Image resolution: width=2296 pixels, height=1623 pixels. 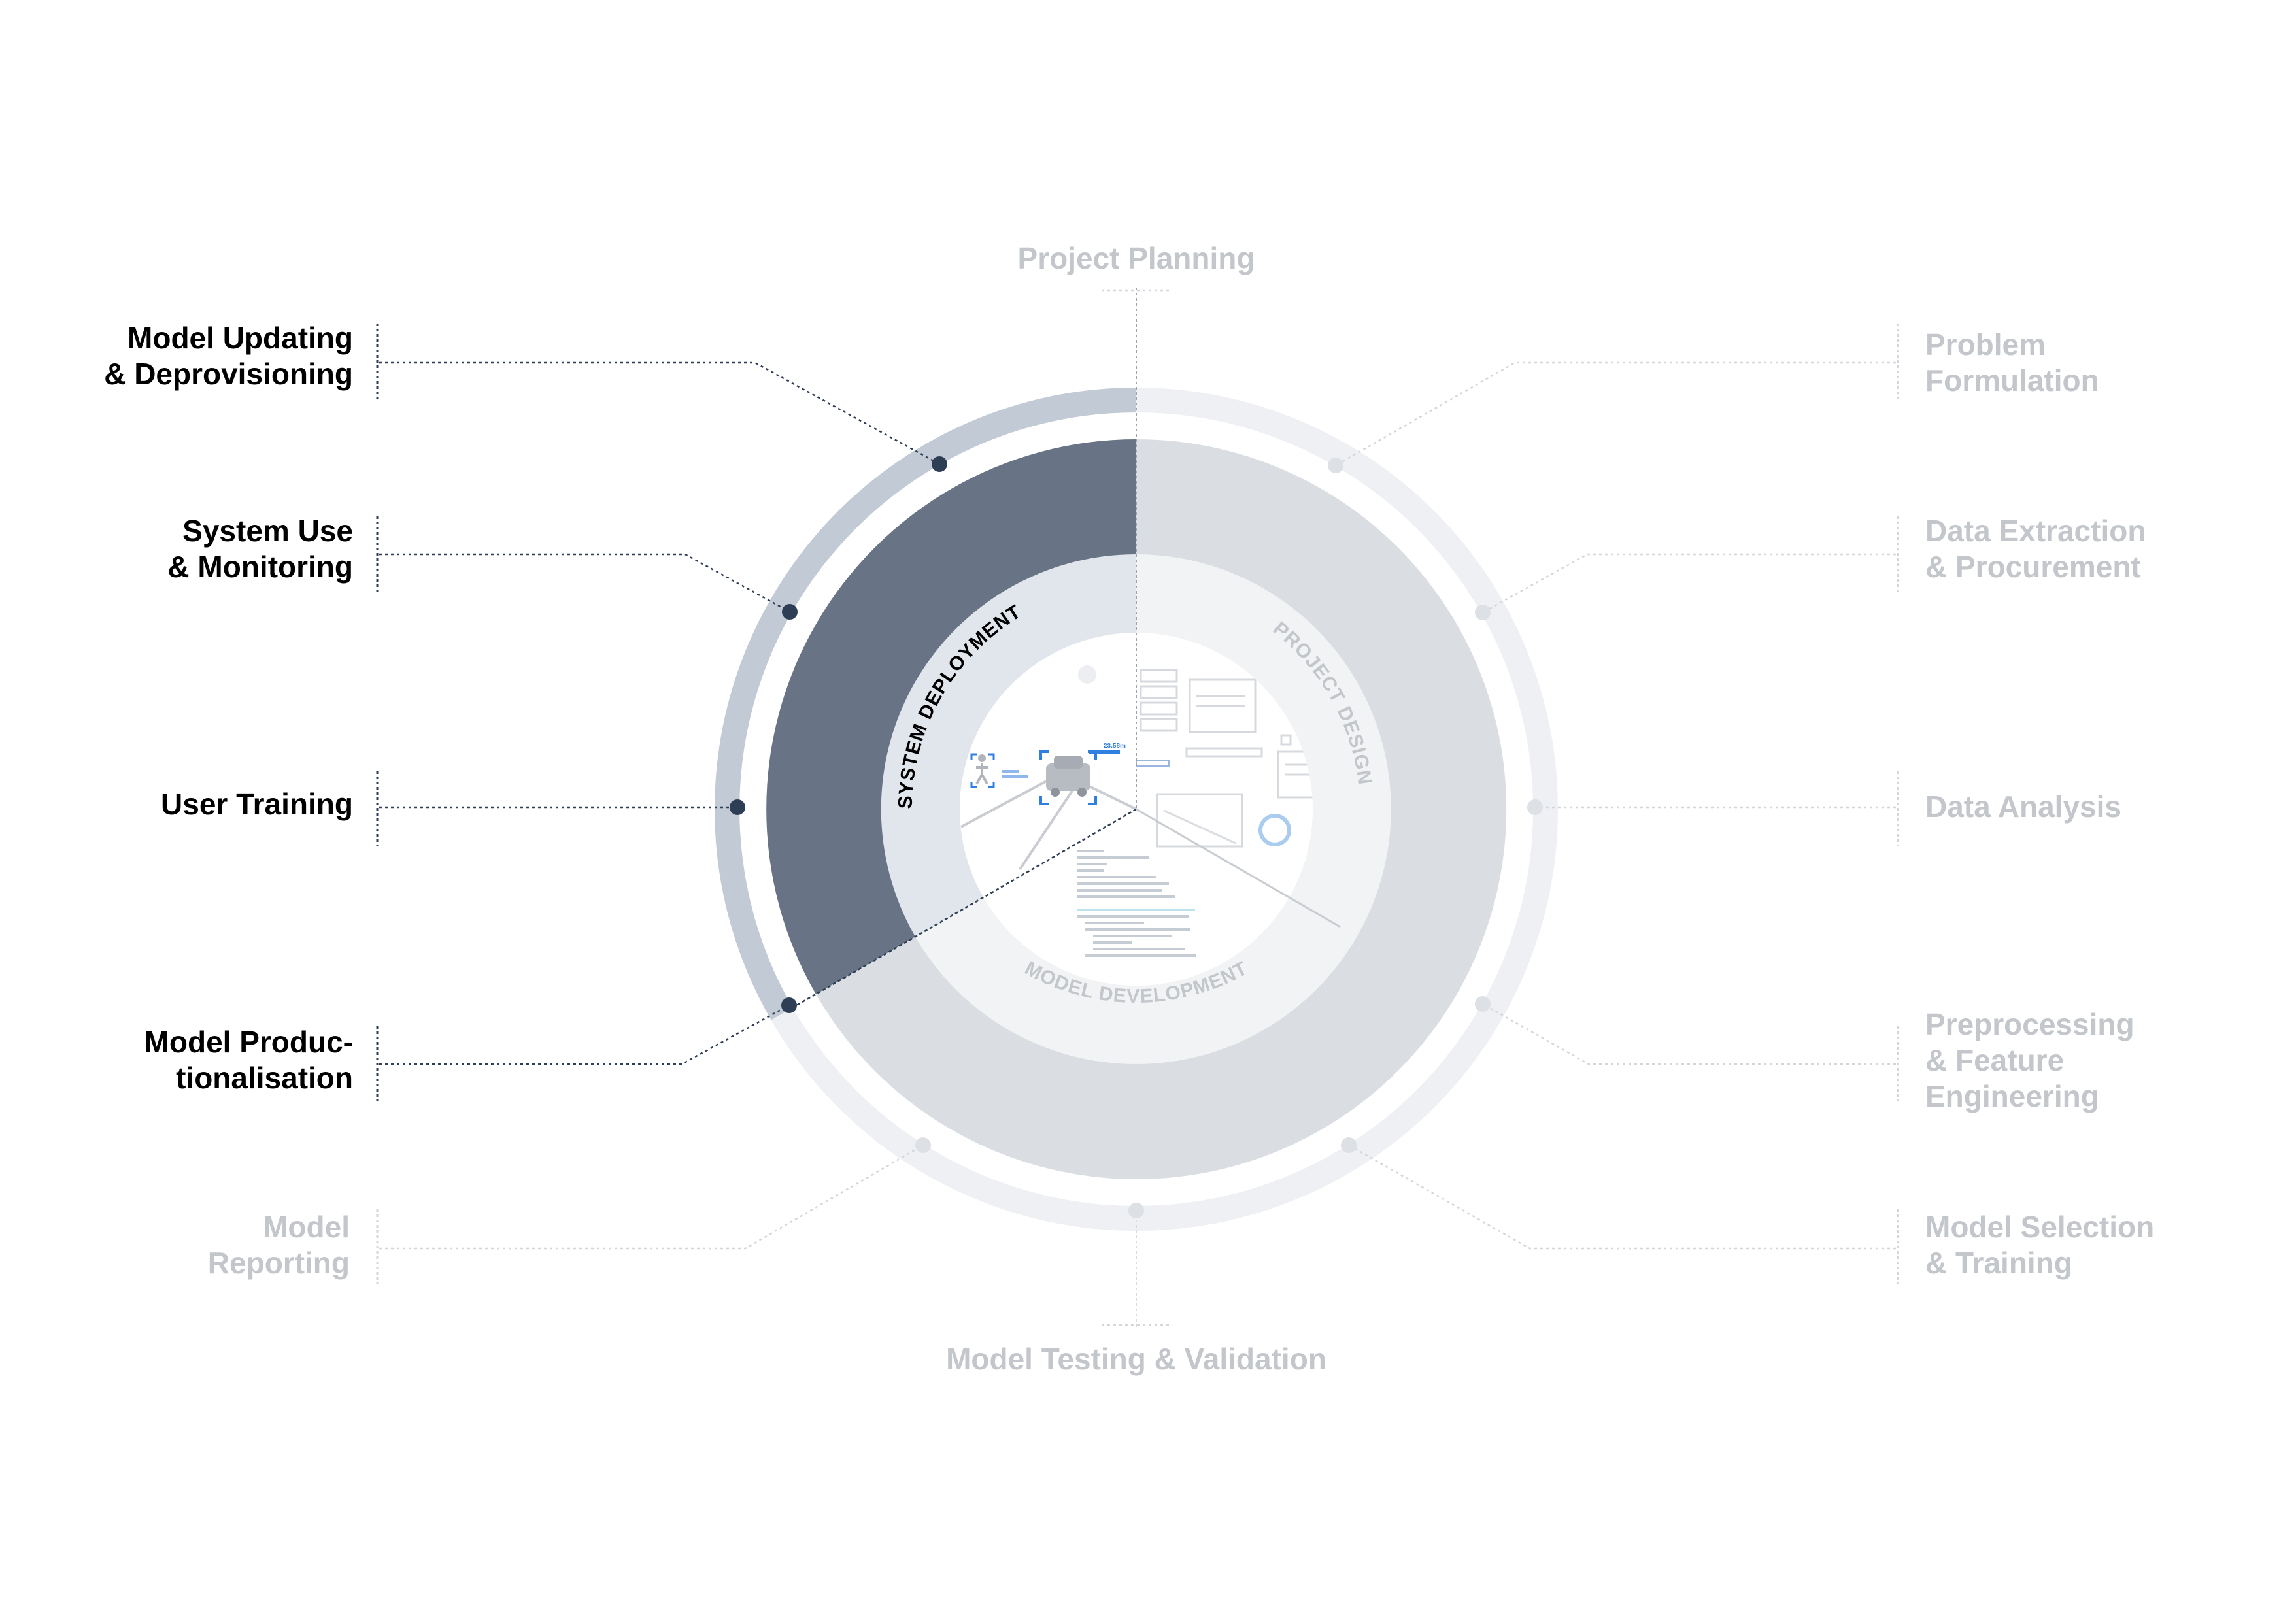 What do you see at coordinates (1335, 465) in the screenshot?
I see `stage-dot-problem-formulation` at bounding box center [1335, 465].